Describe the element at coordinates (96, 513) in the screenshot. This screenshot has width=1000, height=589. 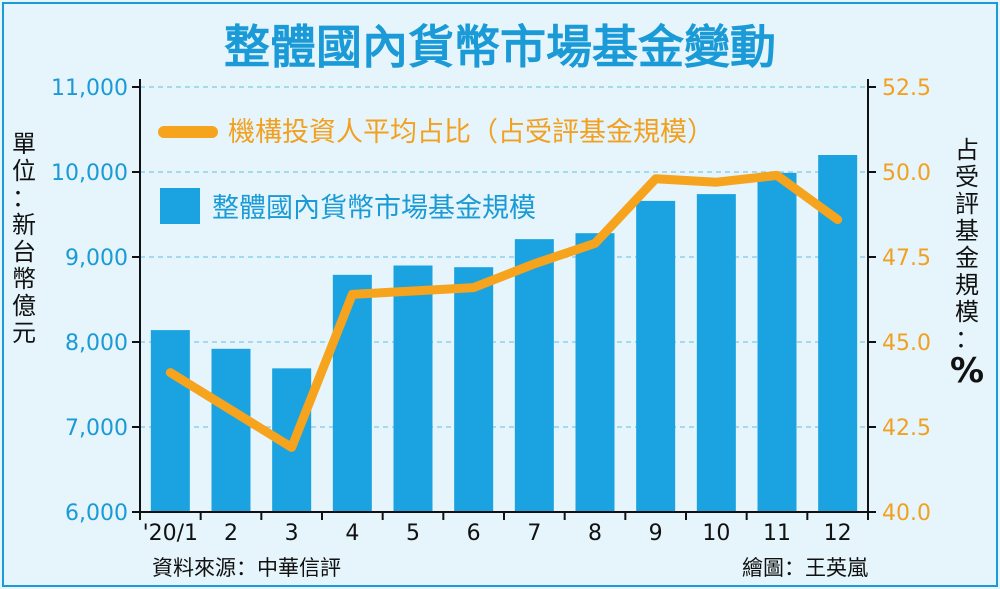
I see `left-tick-label: 6,000` at that location.